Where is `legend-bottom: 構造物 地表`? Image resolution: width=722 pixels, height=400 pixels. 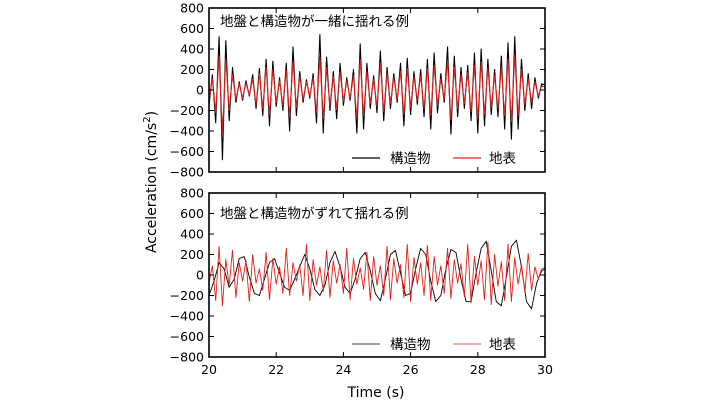 legend-bottom: 構造物 地表 is located at coordinates (434, 345).